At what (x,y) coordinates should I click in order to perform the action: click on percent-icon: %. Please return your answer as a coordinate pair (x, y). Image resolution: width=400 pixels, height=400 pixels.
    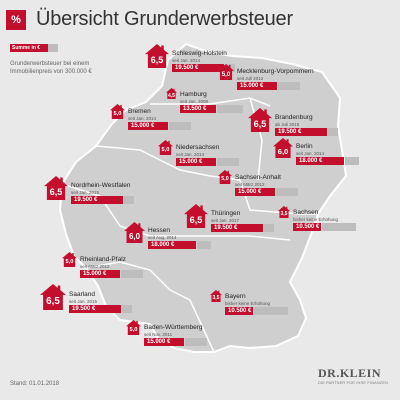
    Looking at the image, I should click on (16, 19).